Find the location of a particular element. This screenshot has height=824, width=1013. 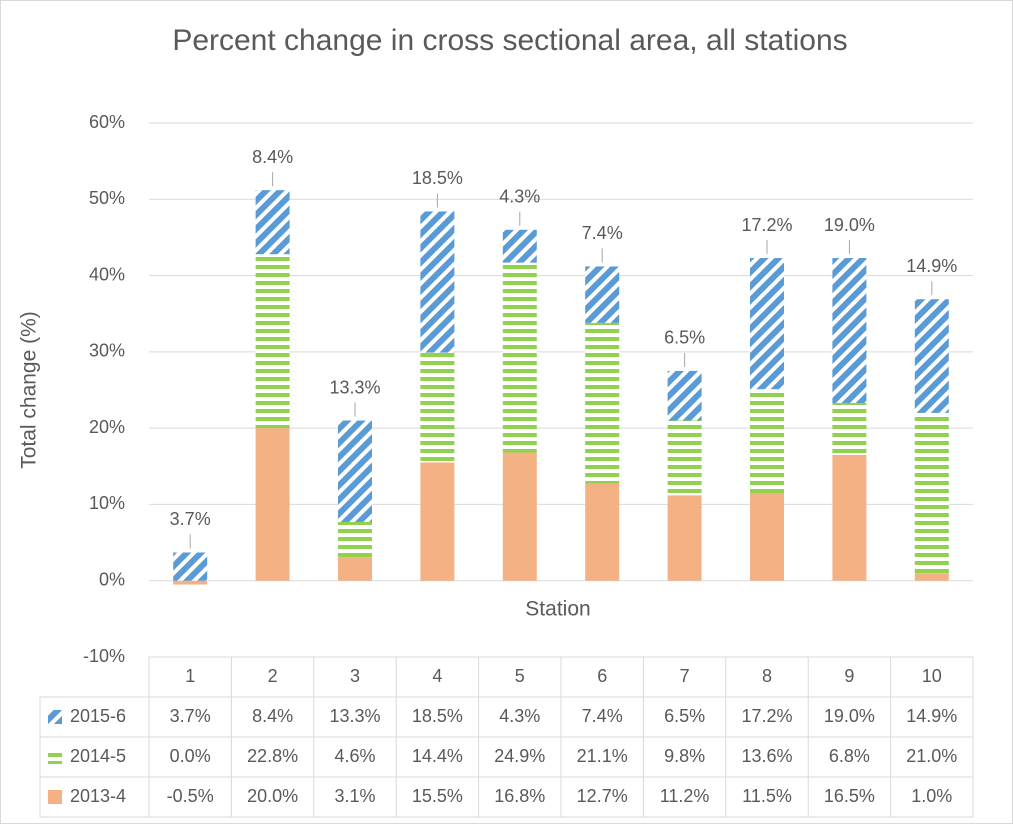

table-cell: -0.5% is located at coordinates (190, 796).